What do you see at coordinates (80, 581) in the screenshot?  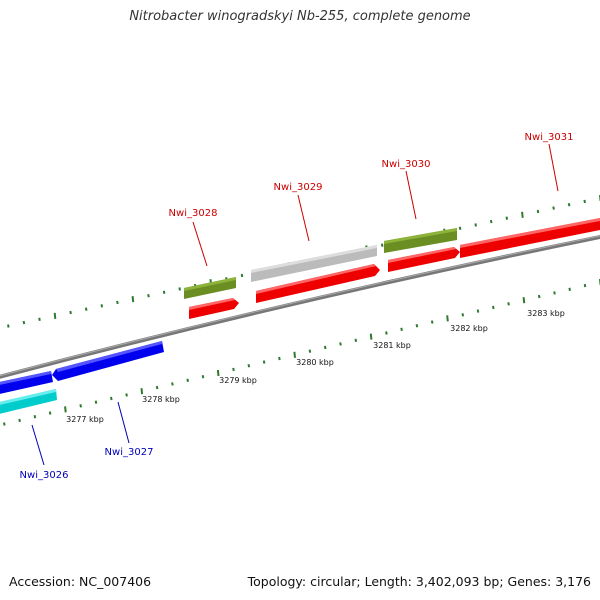 I see `accession-text: Accession: NC_007406` at bounding box center [80, 581].